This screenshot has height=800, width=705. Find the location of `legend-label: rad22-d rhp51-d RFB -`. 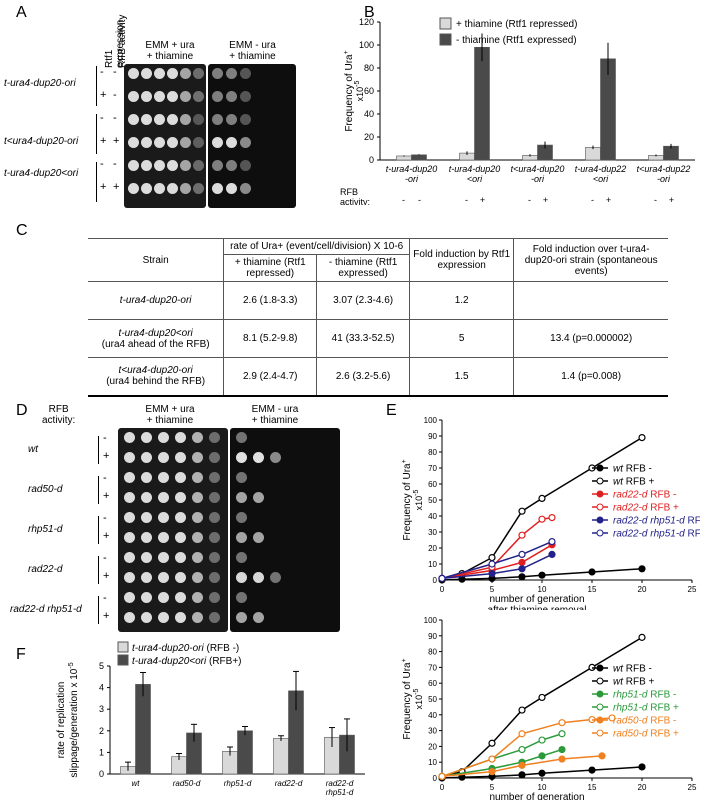

legend-label: rad22-d rhp51-d RFB - is located at coordinates (656, 521).